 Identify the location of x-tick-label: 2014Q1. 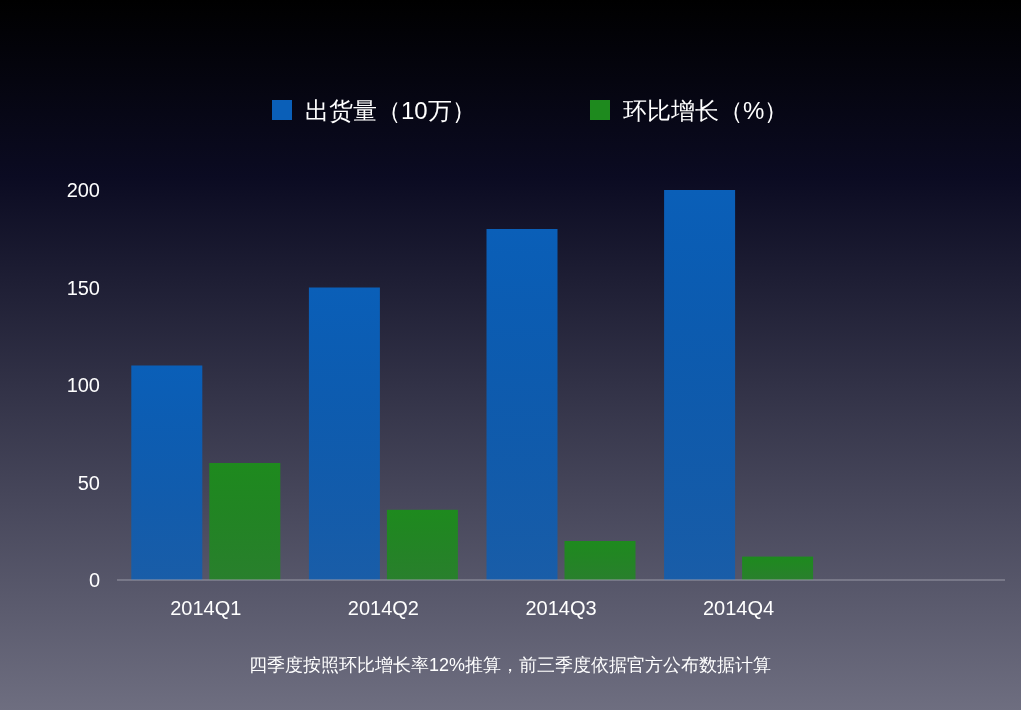
(206, 608).